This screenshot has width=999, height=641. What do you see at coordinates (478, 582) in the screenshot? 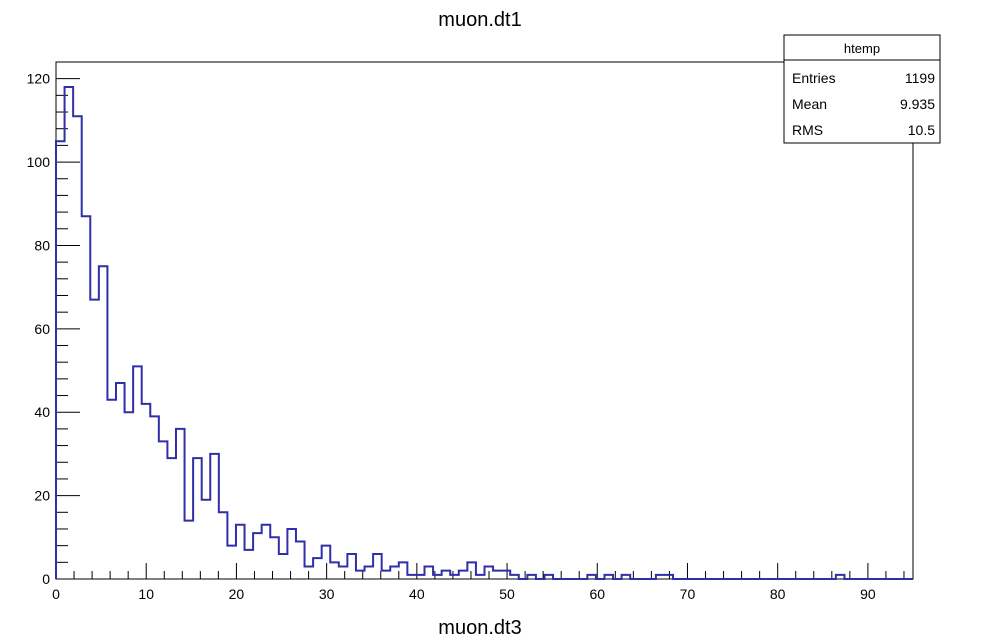
I see `x-axis: 0 10 20 30 40 50 60 70 80 90` at bounding box center [478, 582].